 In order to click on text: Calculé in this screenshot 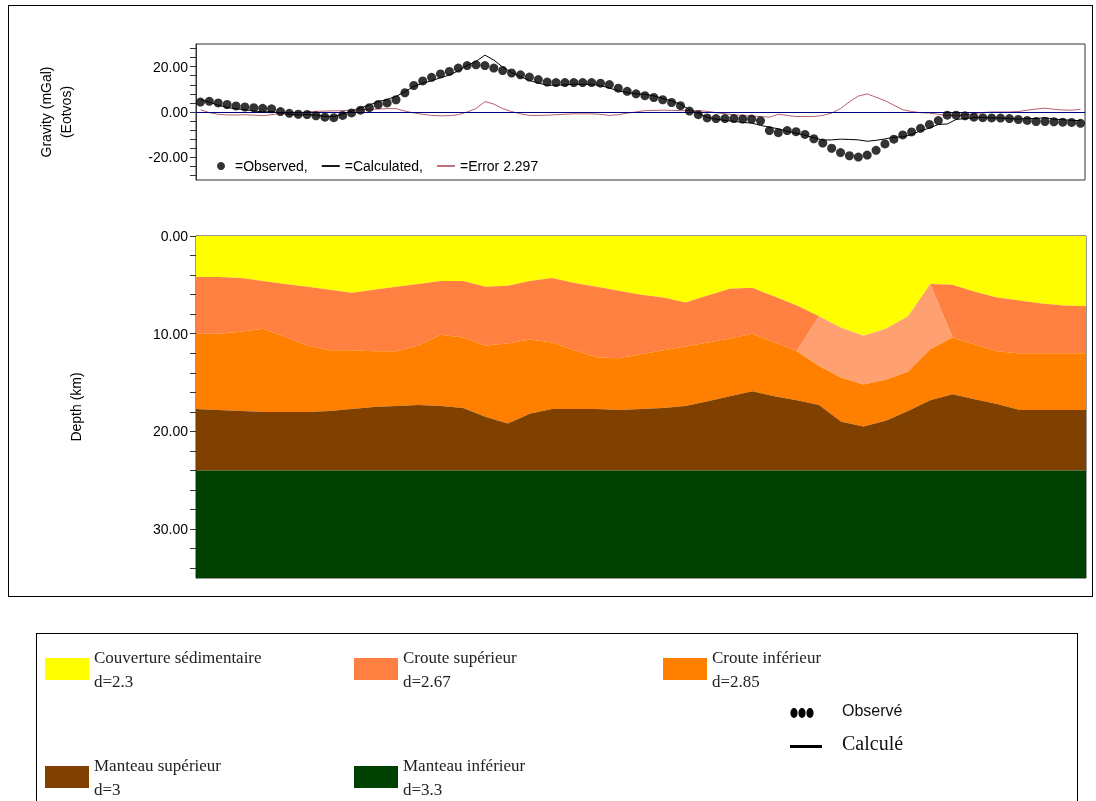, I will do `click(873, 743)`.